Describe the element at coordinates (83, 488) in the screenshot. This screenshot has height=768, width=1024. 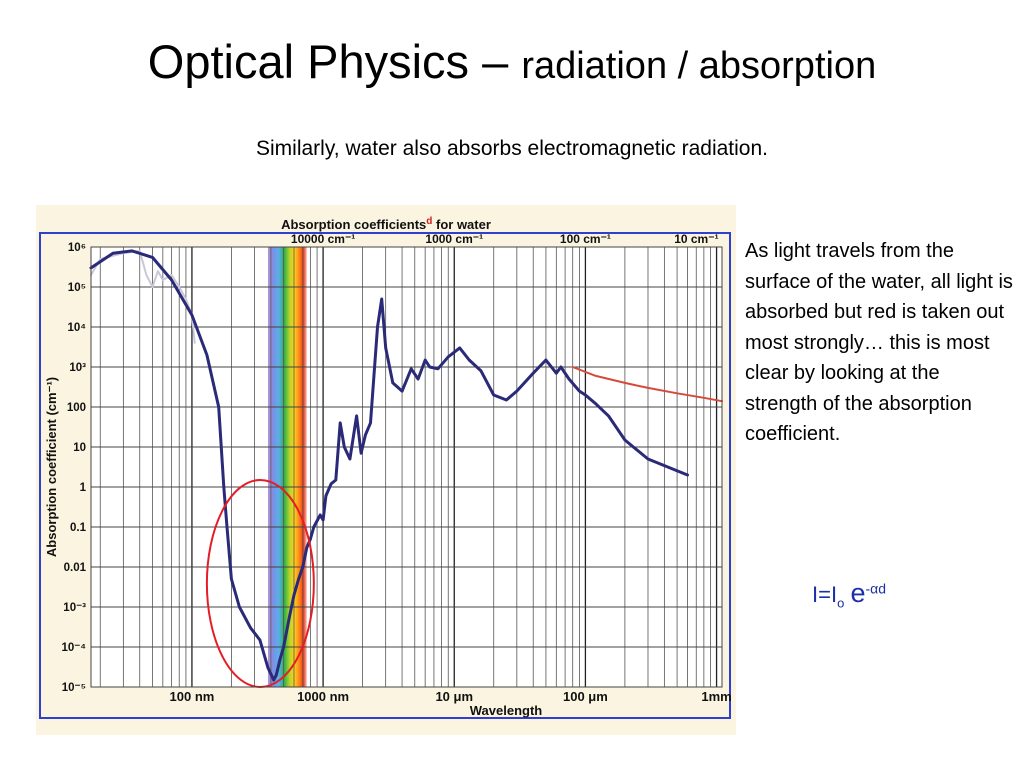
I see `y-tick-label: 1` at that location.